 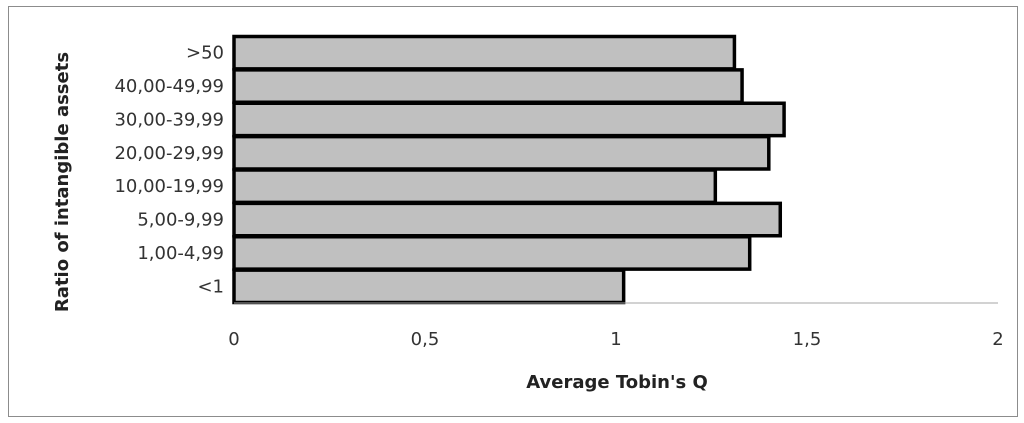 I want to click on y-axis-title: Ratio of intangible assets, so click(x=62, y=182).